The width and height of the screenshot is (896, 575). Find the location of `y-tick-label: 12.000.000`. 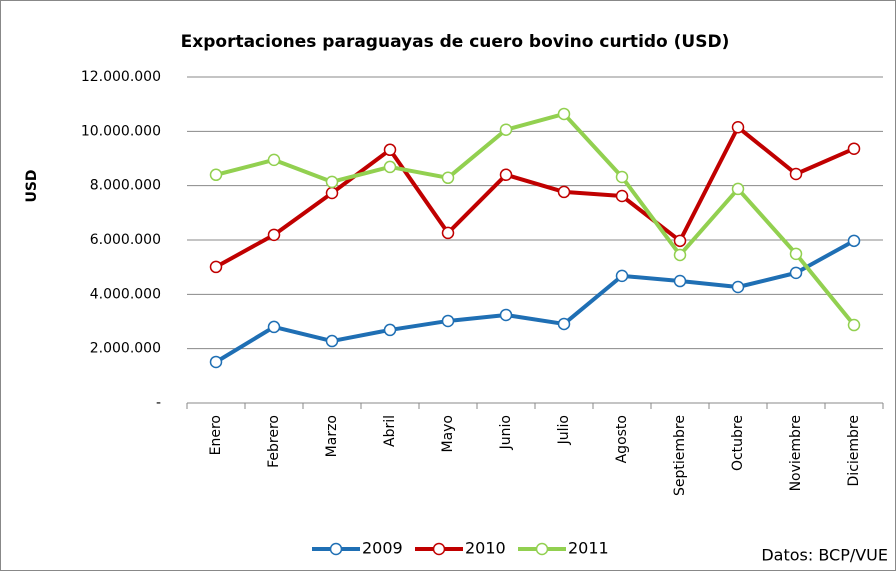

y-tick-label: 12.000.000 is located at coordinates (121, 77).